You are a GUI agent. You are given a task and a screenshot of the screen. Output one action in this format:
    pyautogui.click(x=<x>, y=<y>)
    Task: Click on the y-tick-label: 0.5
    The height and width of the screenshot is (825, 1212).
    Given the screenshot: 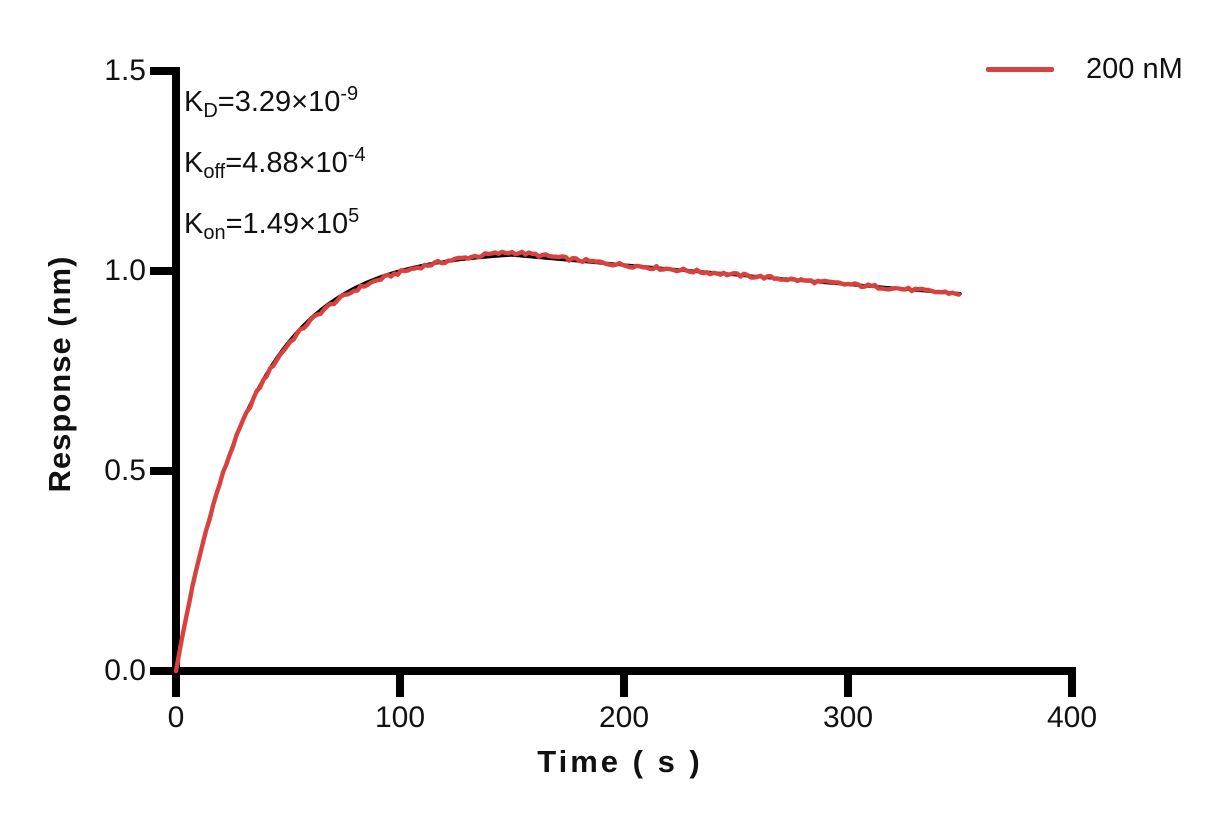 What is the action you would take?
    pyautogui.click(x=125, y=470)
    